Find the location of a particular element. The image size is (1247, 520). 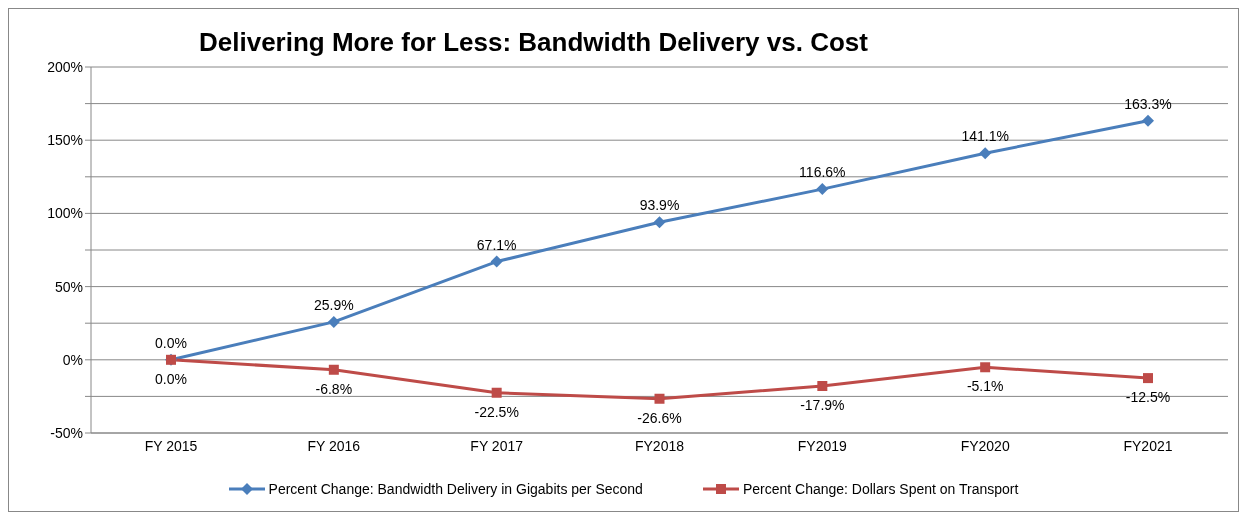

x-tick-label: FY 2016 is located at coordinates (334, 445).